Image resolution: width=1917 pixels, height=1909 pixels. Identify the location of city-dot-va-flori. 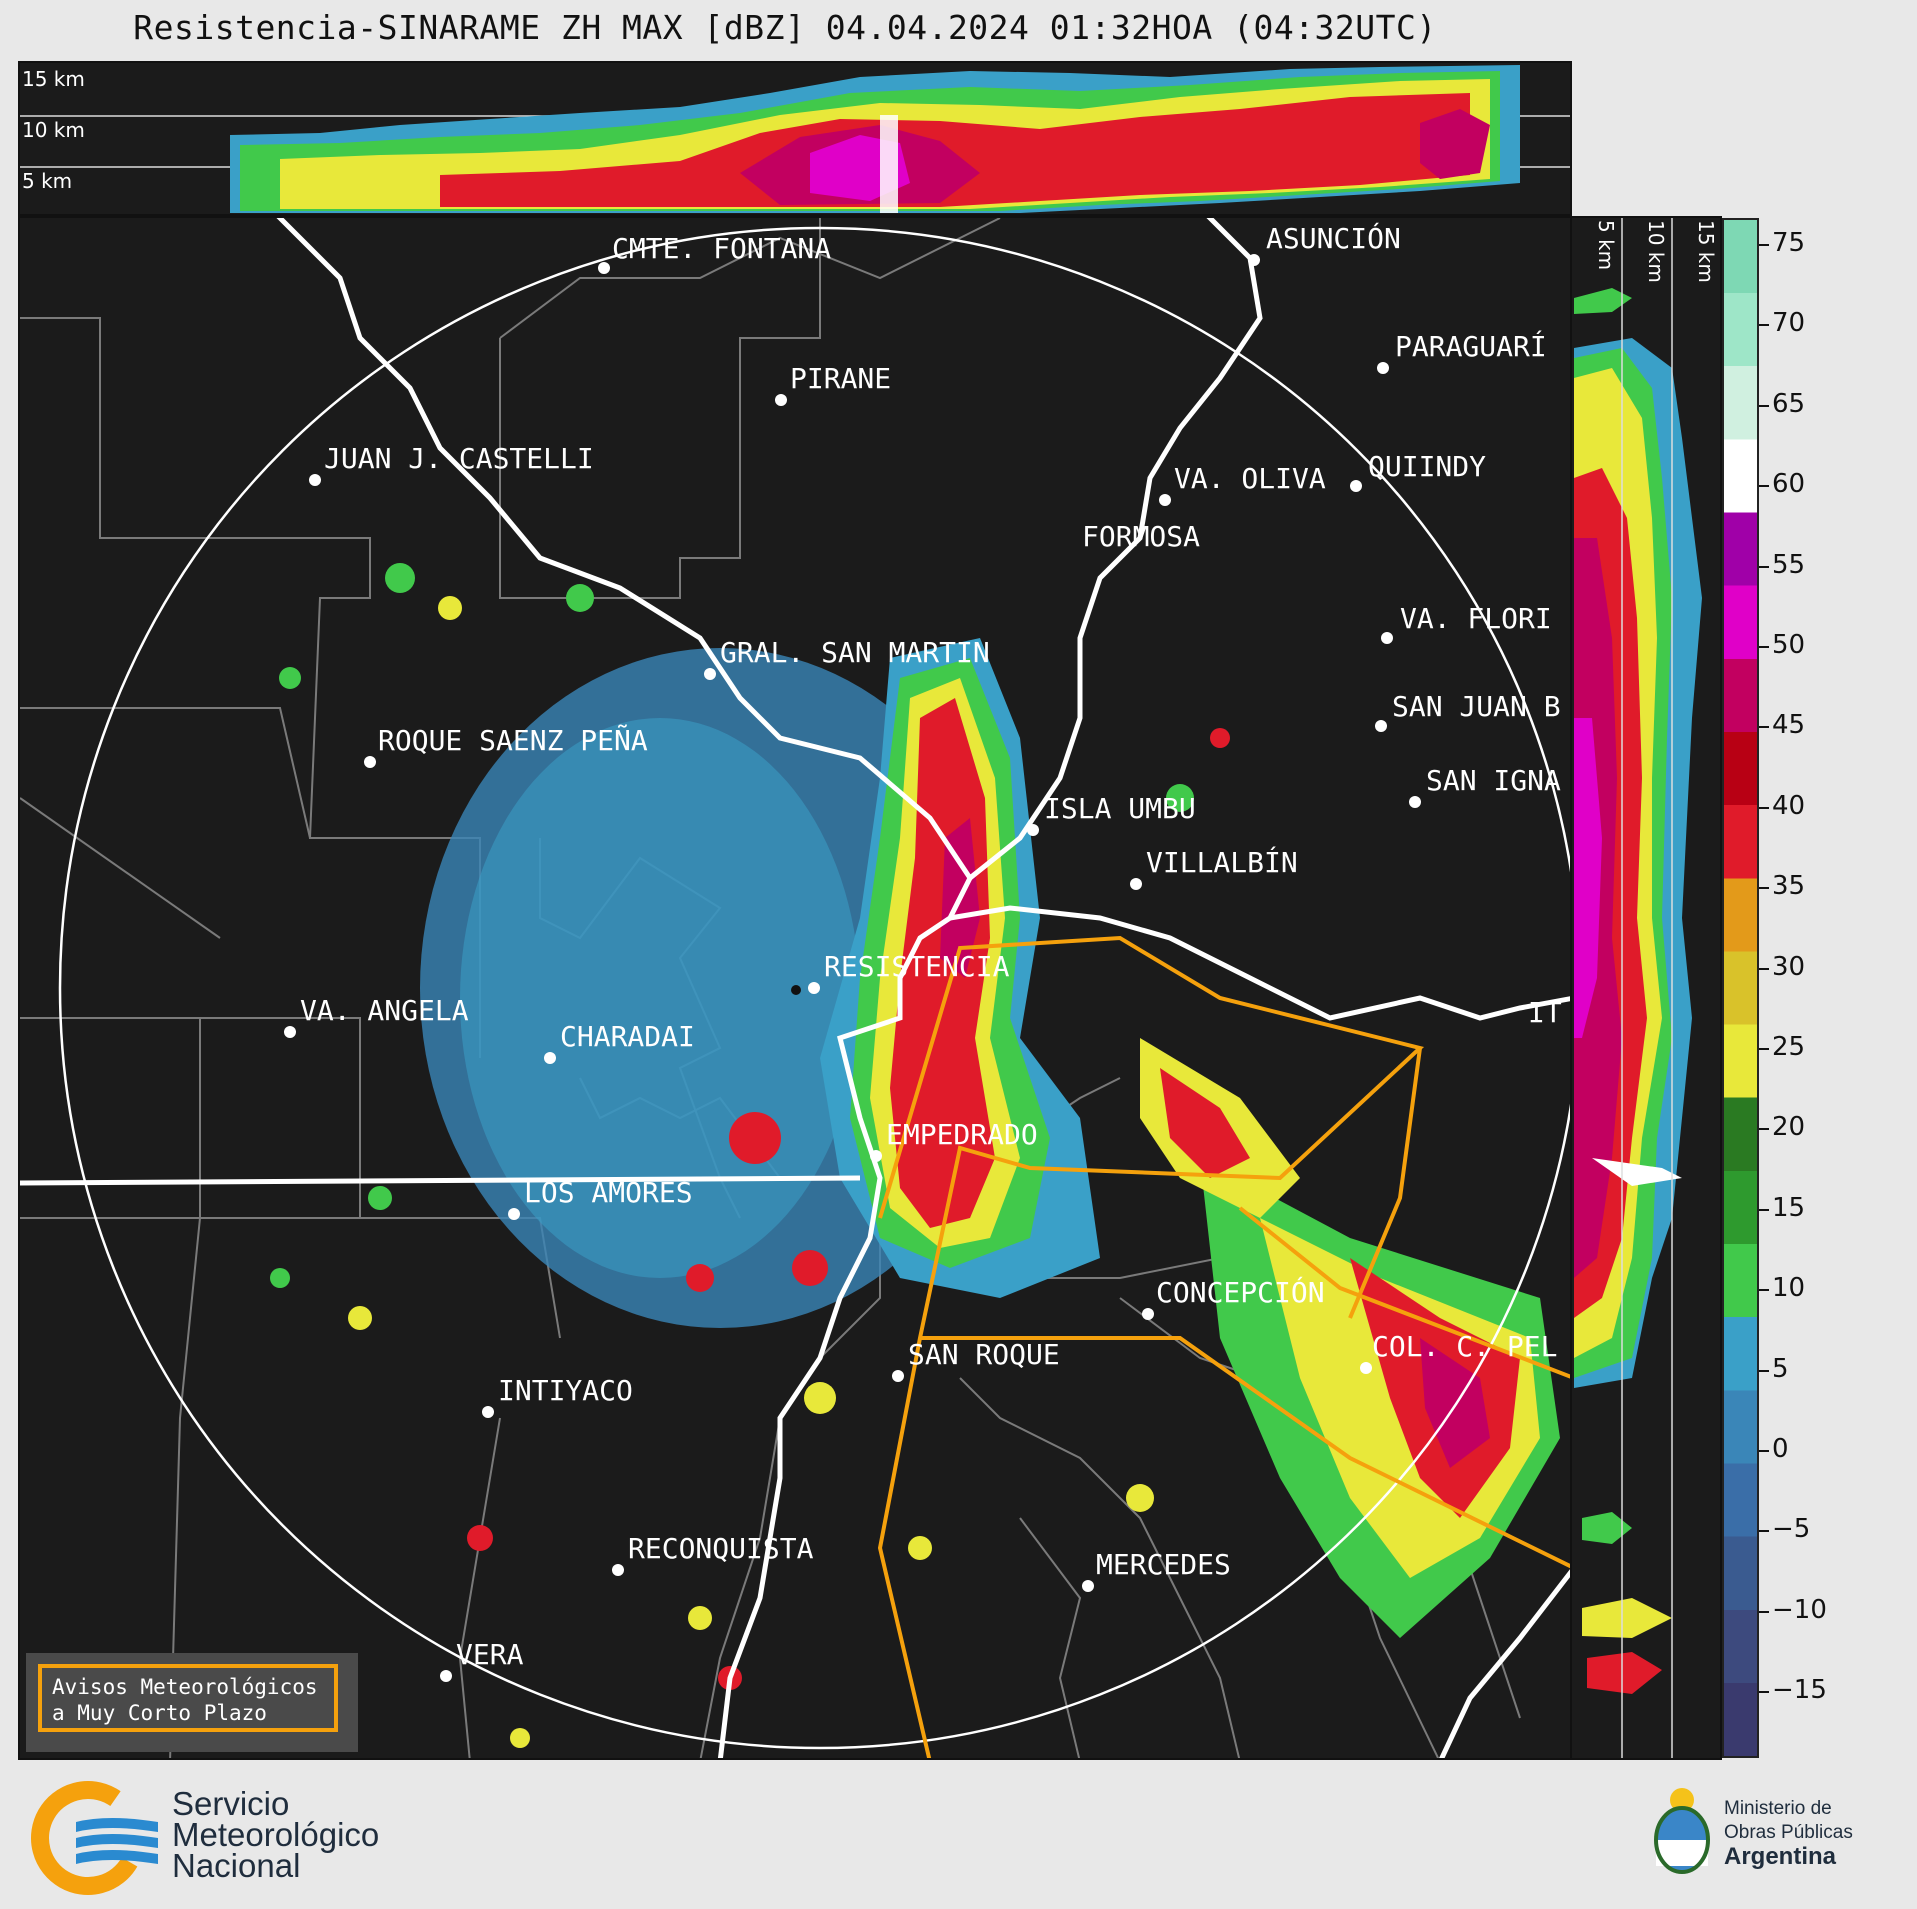
(1387, 638).